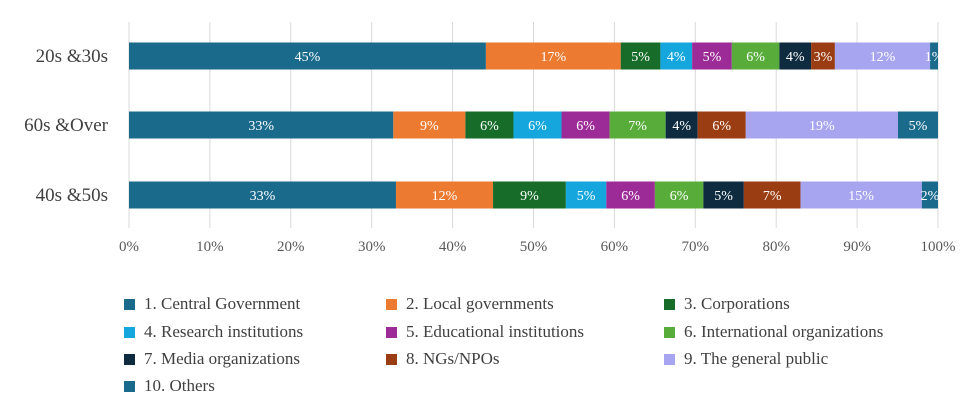  Describe the element at coordinates (480, 303) in the screenshot. I see `legend-label: 2. Local governments` at that location.